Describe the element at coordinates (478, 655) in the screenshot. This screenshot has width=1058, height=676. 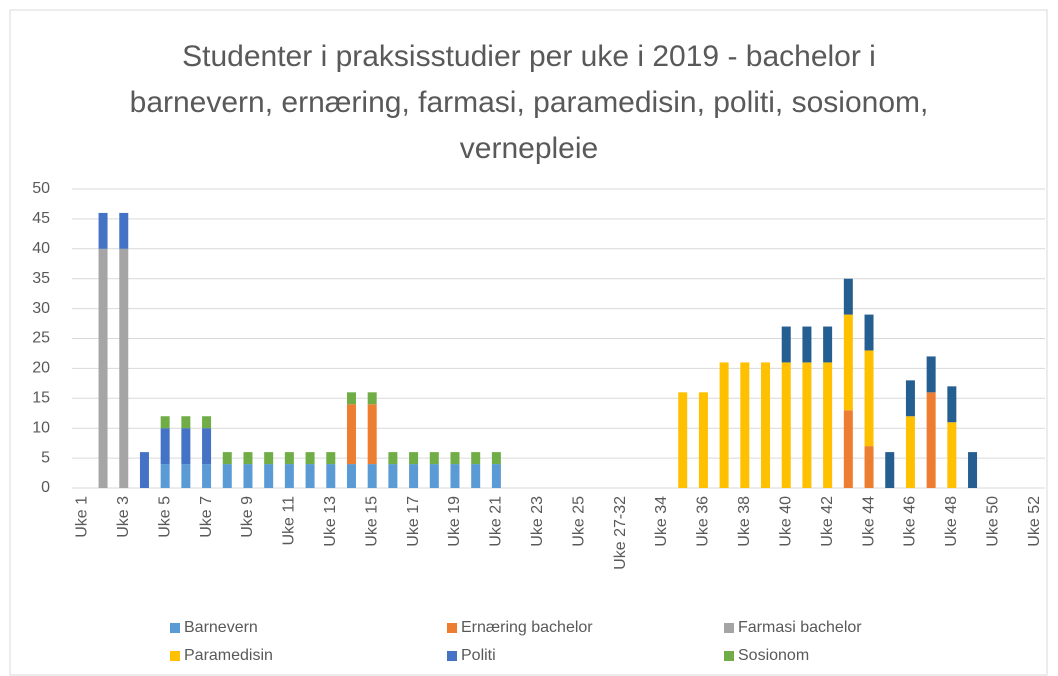
I see `legend-label: Politi` at that location.